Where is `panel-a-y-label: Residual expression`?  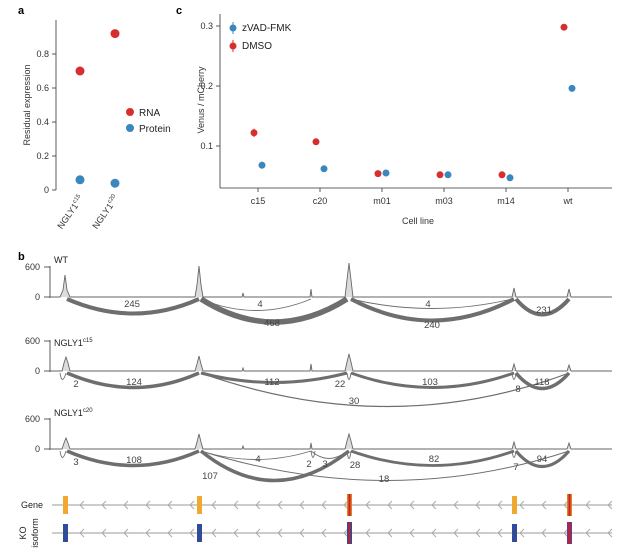 panel-a-y-label: Residual expression is located at coordinates (27, 104).